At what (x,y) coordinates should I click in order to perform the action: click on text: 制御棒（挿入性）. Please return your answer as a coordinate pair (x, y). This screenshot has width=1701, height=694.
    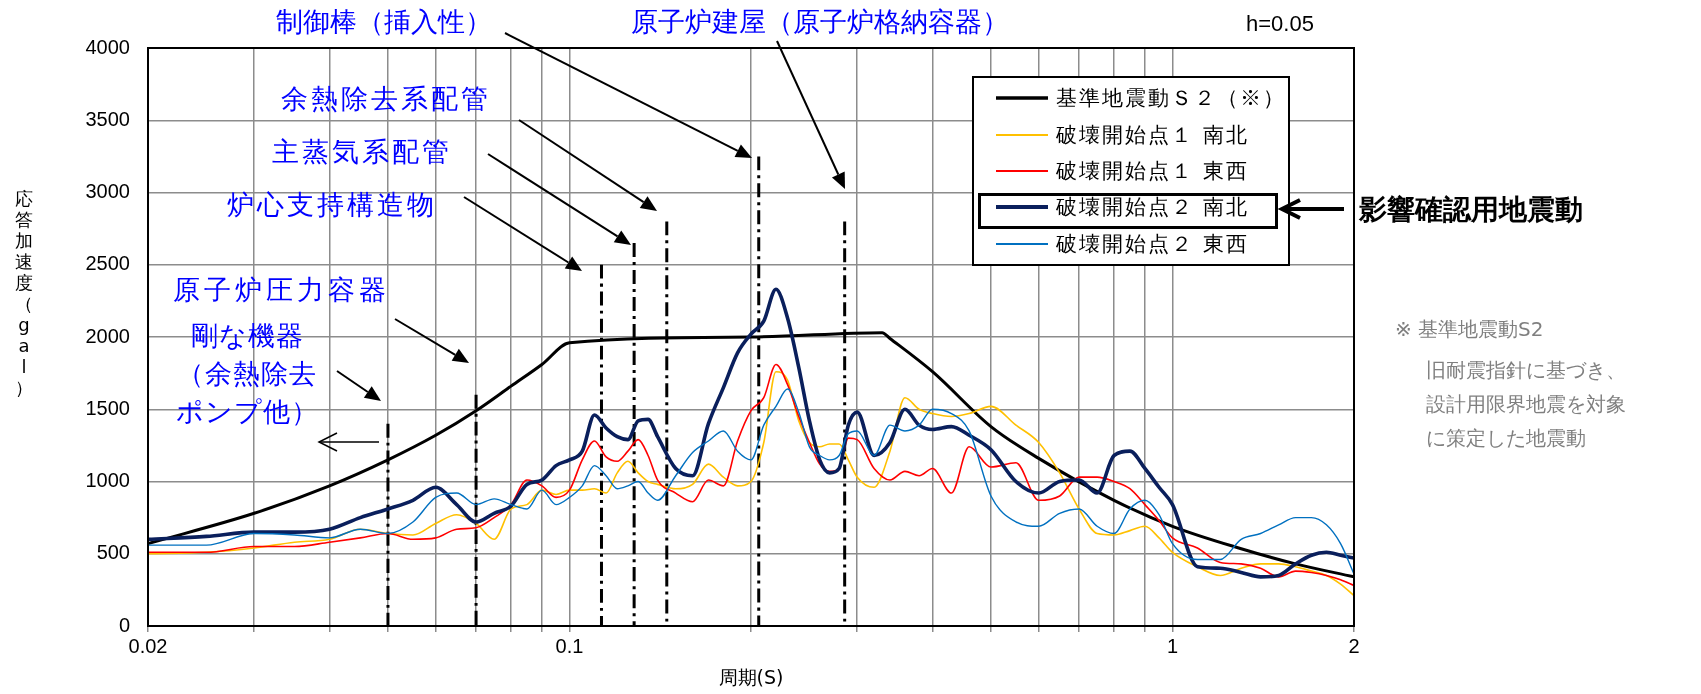
    Looking at the image, I should click on (384, 22).